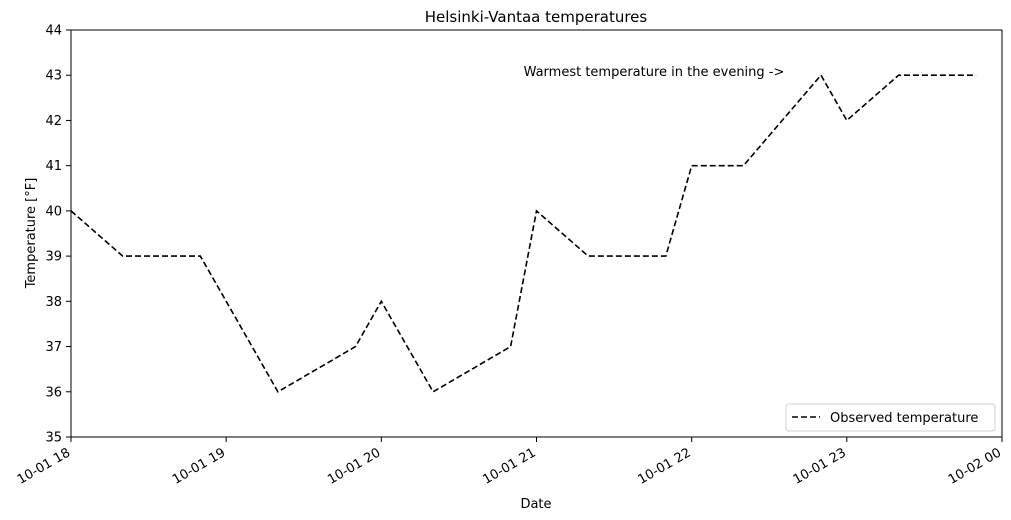 The height and width of the screenshot is (520, 1011). I want to click on y-tick-label: 40, so click(53, 211).